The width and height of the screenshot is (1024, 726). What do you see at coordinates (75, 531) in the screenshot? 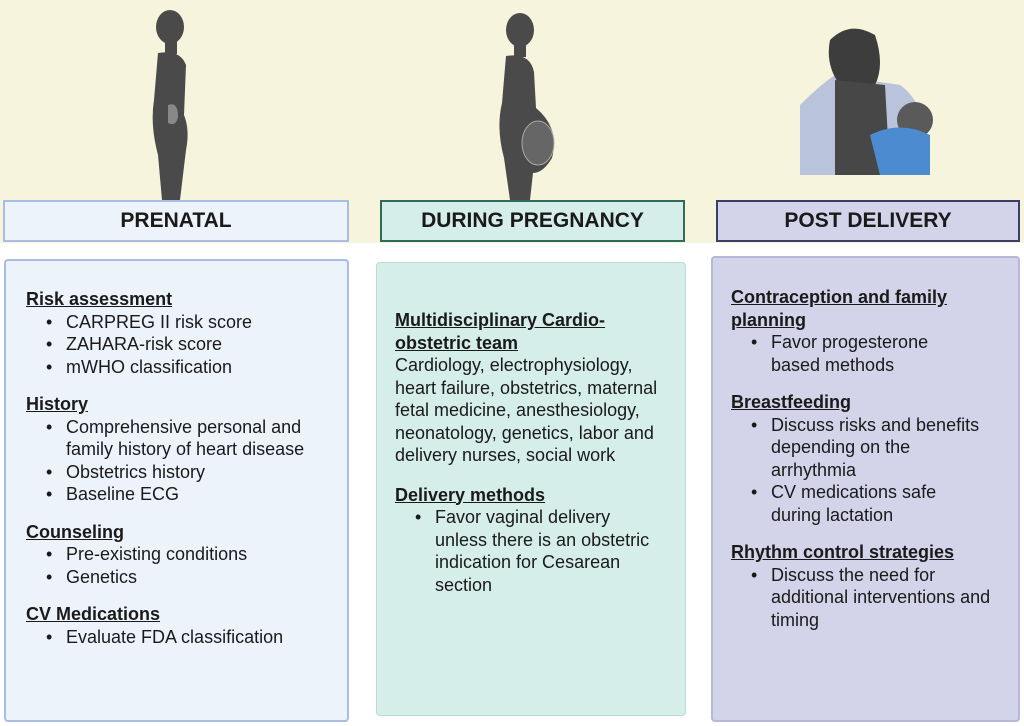
I see `section-title: Counseling` at bounding box center [75, 531].